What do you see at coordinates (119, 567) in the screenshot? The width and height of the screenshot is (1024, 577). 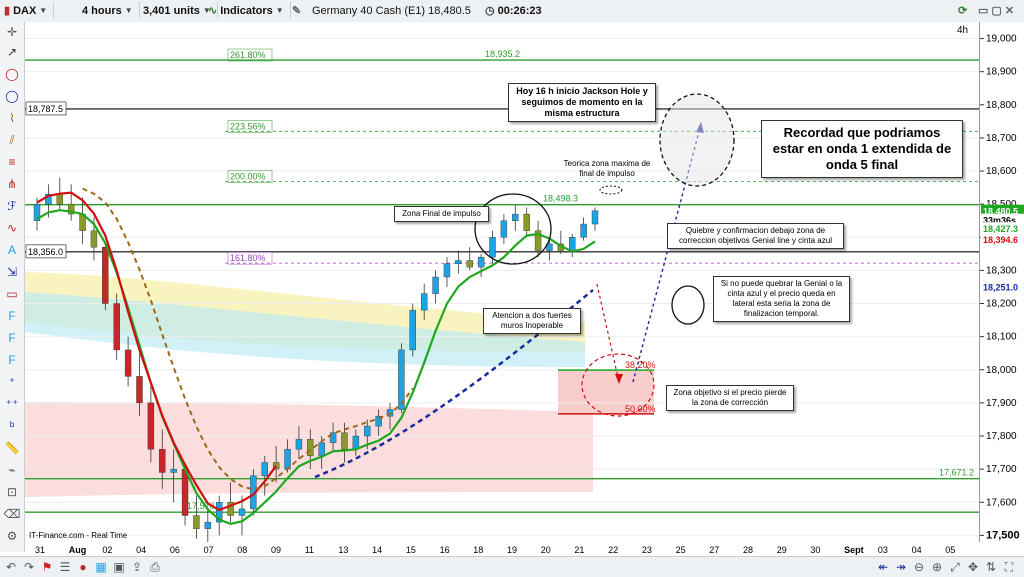 I see `camera-icon: ▣` at bounding box center [119, 567].